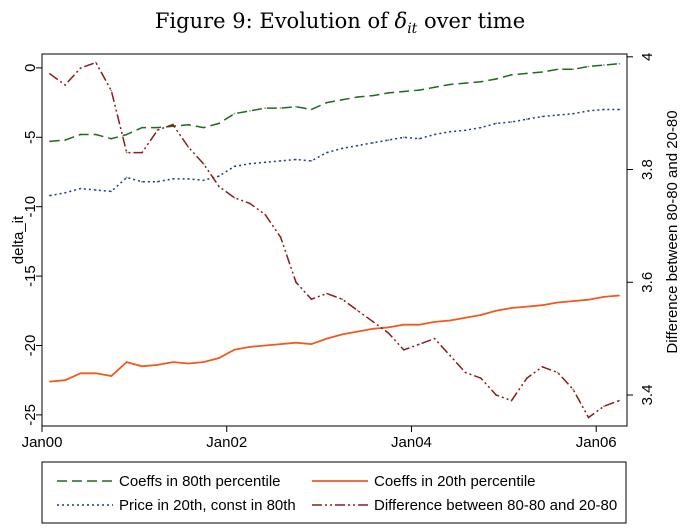 This screenshot has width=695, height=532. I want to click on legend-label: Coeffs in 20th percentile, so click(455, 481).